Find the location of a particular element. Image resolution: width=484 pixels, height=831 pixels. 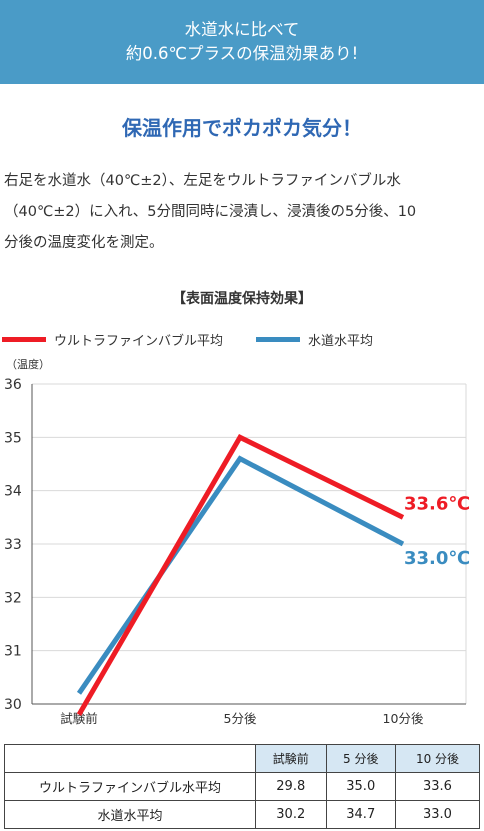

chart-legend: ウルトラファインバブル平均 水道水平均 is located at coordinates (242, 340).